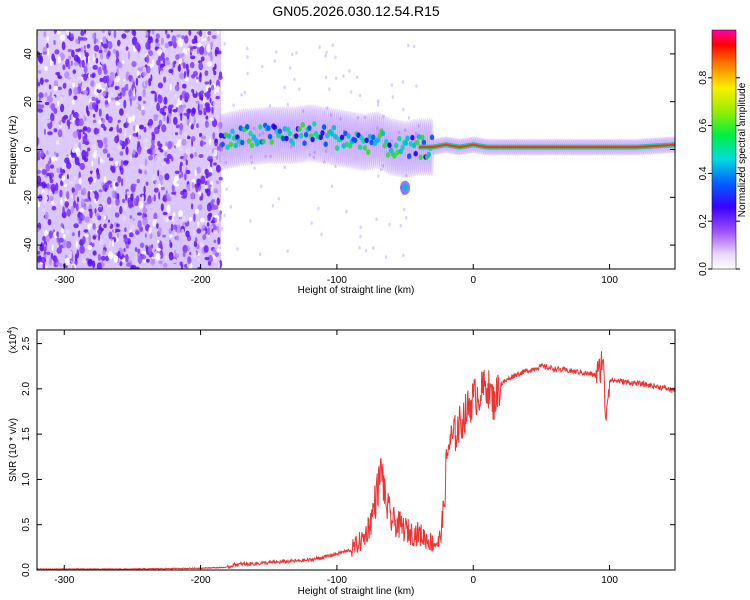 Image resolution: width=750 pixels, height=600 pixels. What do you see at coordinates (609, 280) in the screenshot?
I see `spectrogram-x-tick-label: 100` at bounding box center [609, 280].